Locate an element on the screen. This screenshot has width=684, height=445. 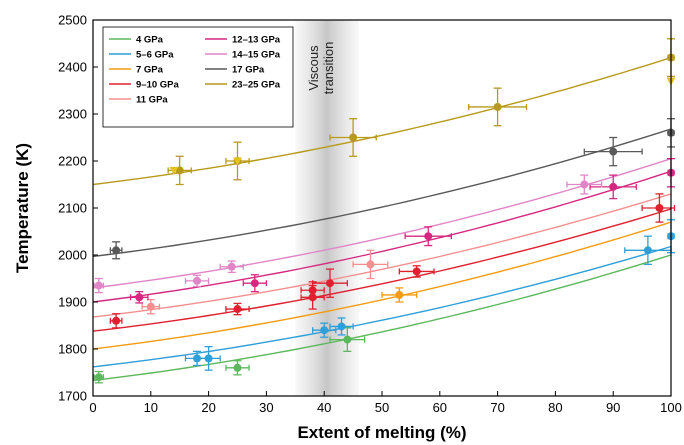
legend-box is located at coordinates (198, 77).